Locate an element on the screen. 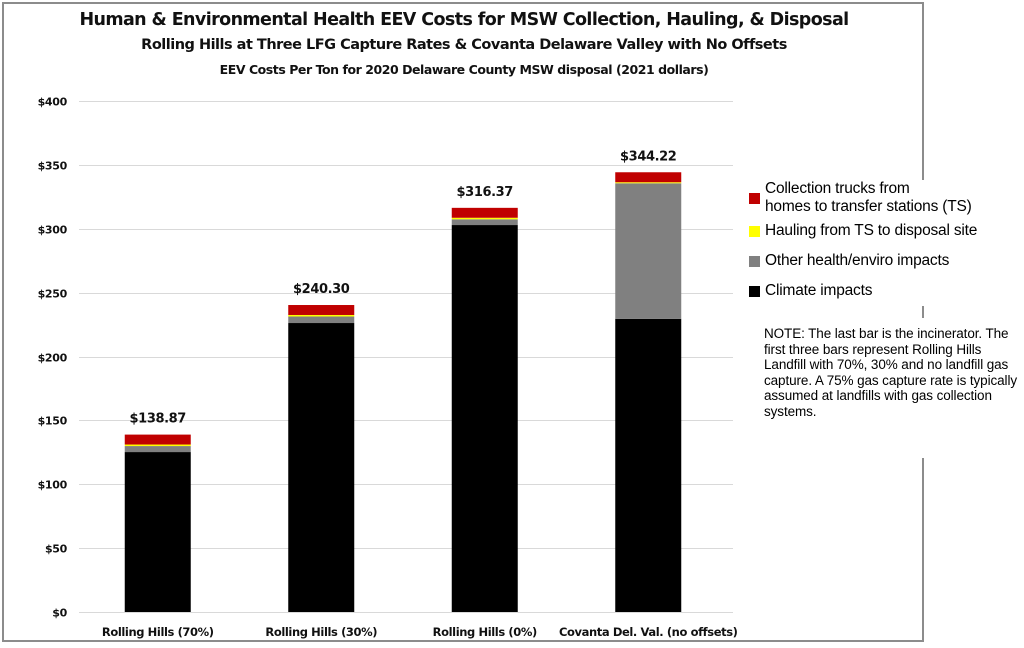 This screenshot has width=1024, height=648. legend-swatch-other is located at coordinates (754, 261).